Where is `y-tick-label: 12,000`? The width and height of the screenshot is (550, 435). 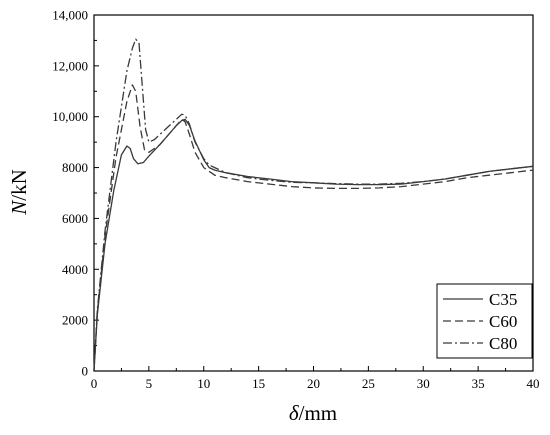
y-tick-label: 12,000 is located at coordinates (70, 65).